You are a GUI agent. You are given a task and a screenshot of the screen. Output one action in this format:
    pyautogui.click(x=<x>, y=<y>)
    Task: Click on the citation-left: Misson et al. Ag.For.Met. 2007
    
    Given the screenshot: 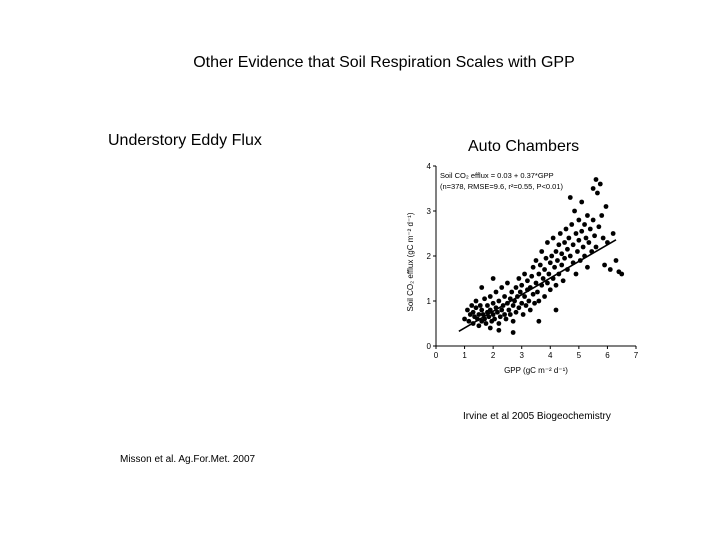 What is the action you would take?
    pyautogui.click(x=188, y=459)
    